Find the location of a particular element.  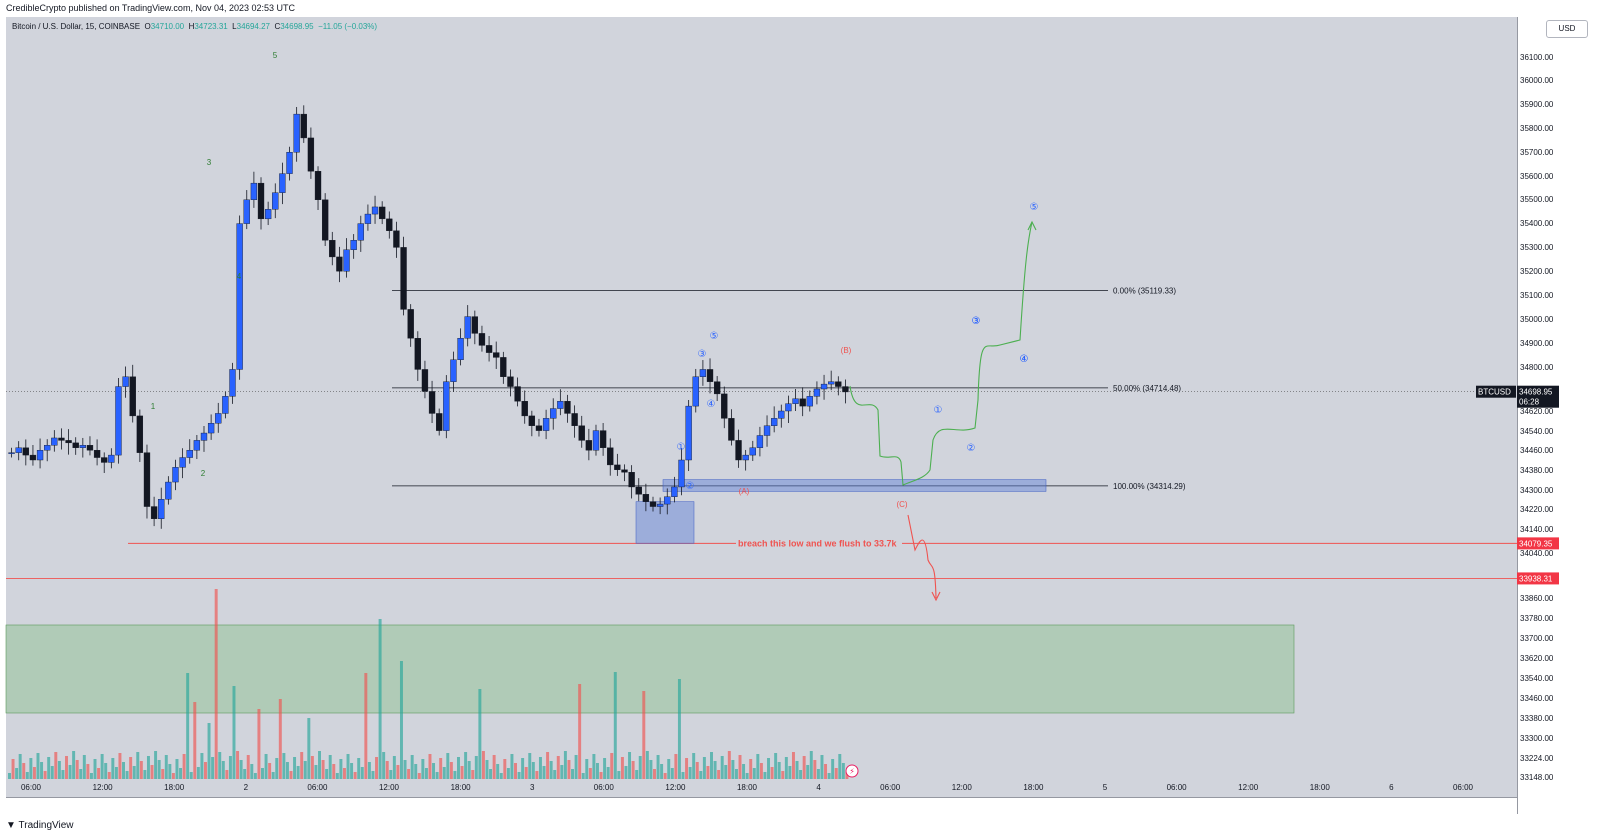

wave-label-blue: ⑤ is located at coordinates (714, 336).